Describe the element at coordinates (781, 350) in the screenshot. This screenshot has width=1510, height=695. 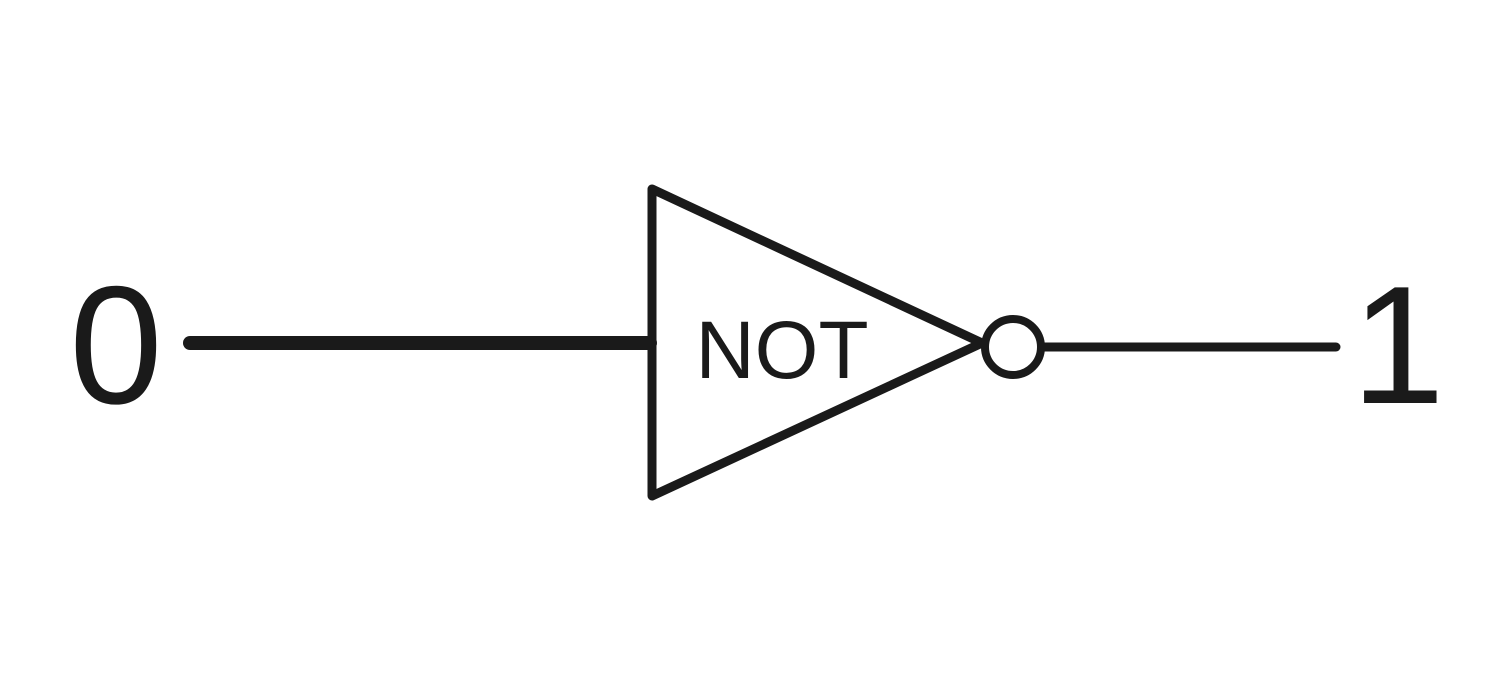
I see `gate-label: NOT` at that location.